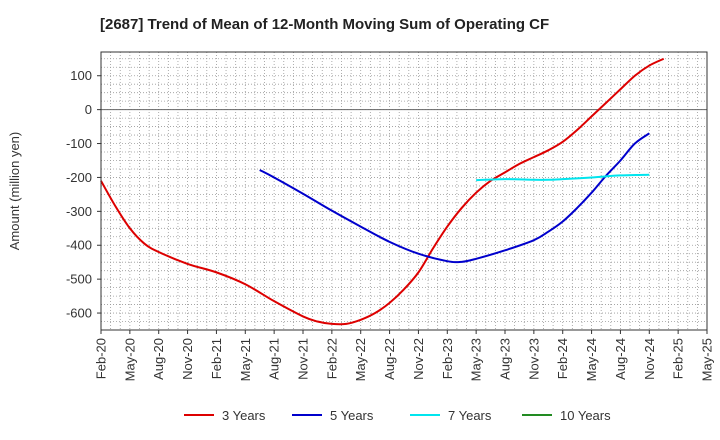 The height and width of the screenshot is (440, 720). What do you see at coordinates (79, 211) in the screenshot?
I see `y-tick-label: -300` at bounding box center [79, 211].